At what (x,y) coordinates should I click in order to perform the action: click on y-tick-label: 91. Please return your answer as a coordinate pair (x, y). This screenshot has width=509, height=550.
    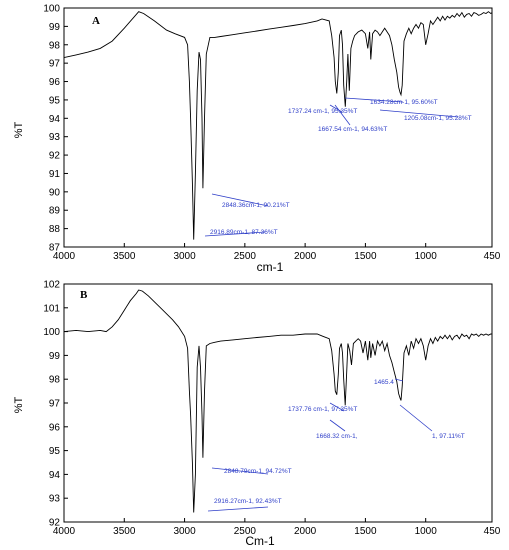
    Looking at the image, I should click on (55, 174).